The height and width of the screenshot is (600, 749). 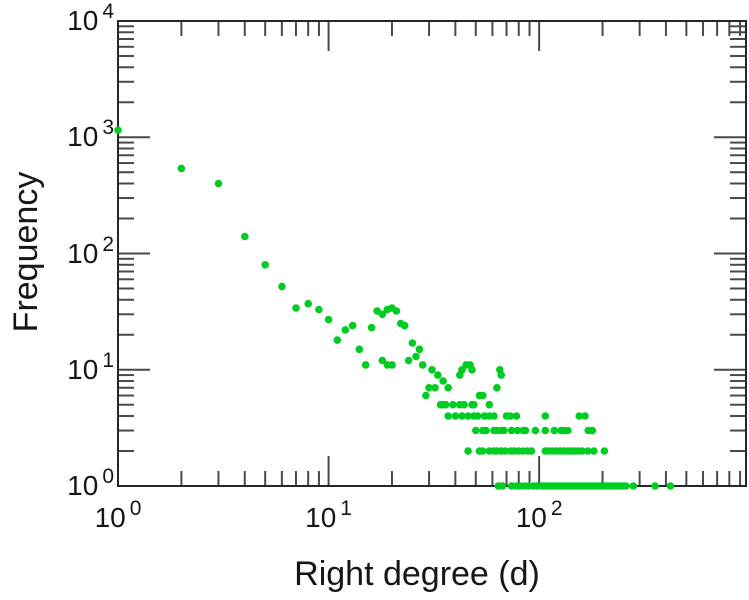 What do you see at coordinates (26, 252) in the screenshot?
I see `y-axis-title: Frequency` at bounding box center [26, 252].